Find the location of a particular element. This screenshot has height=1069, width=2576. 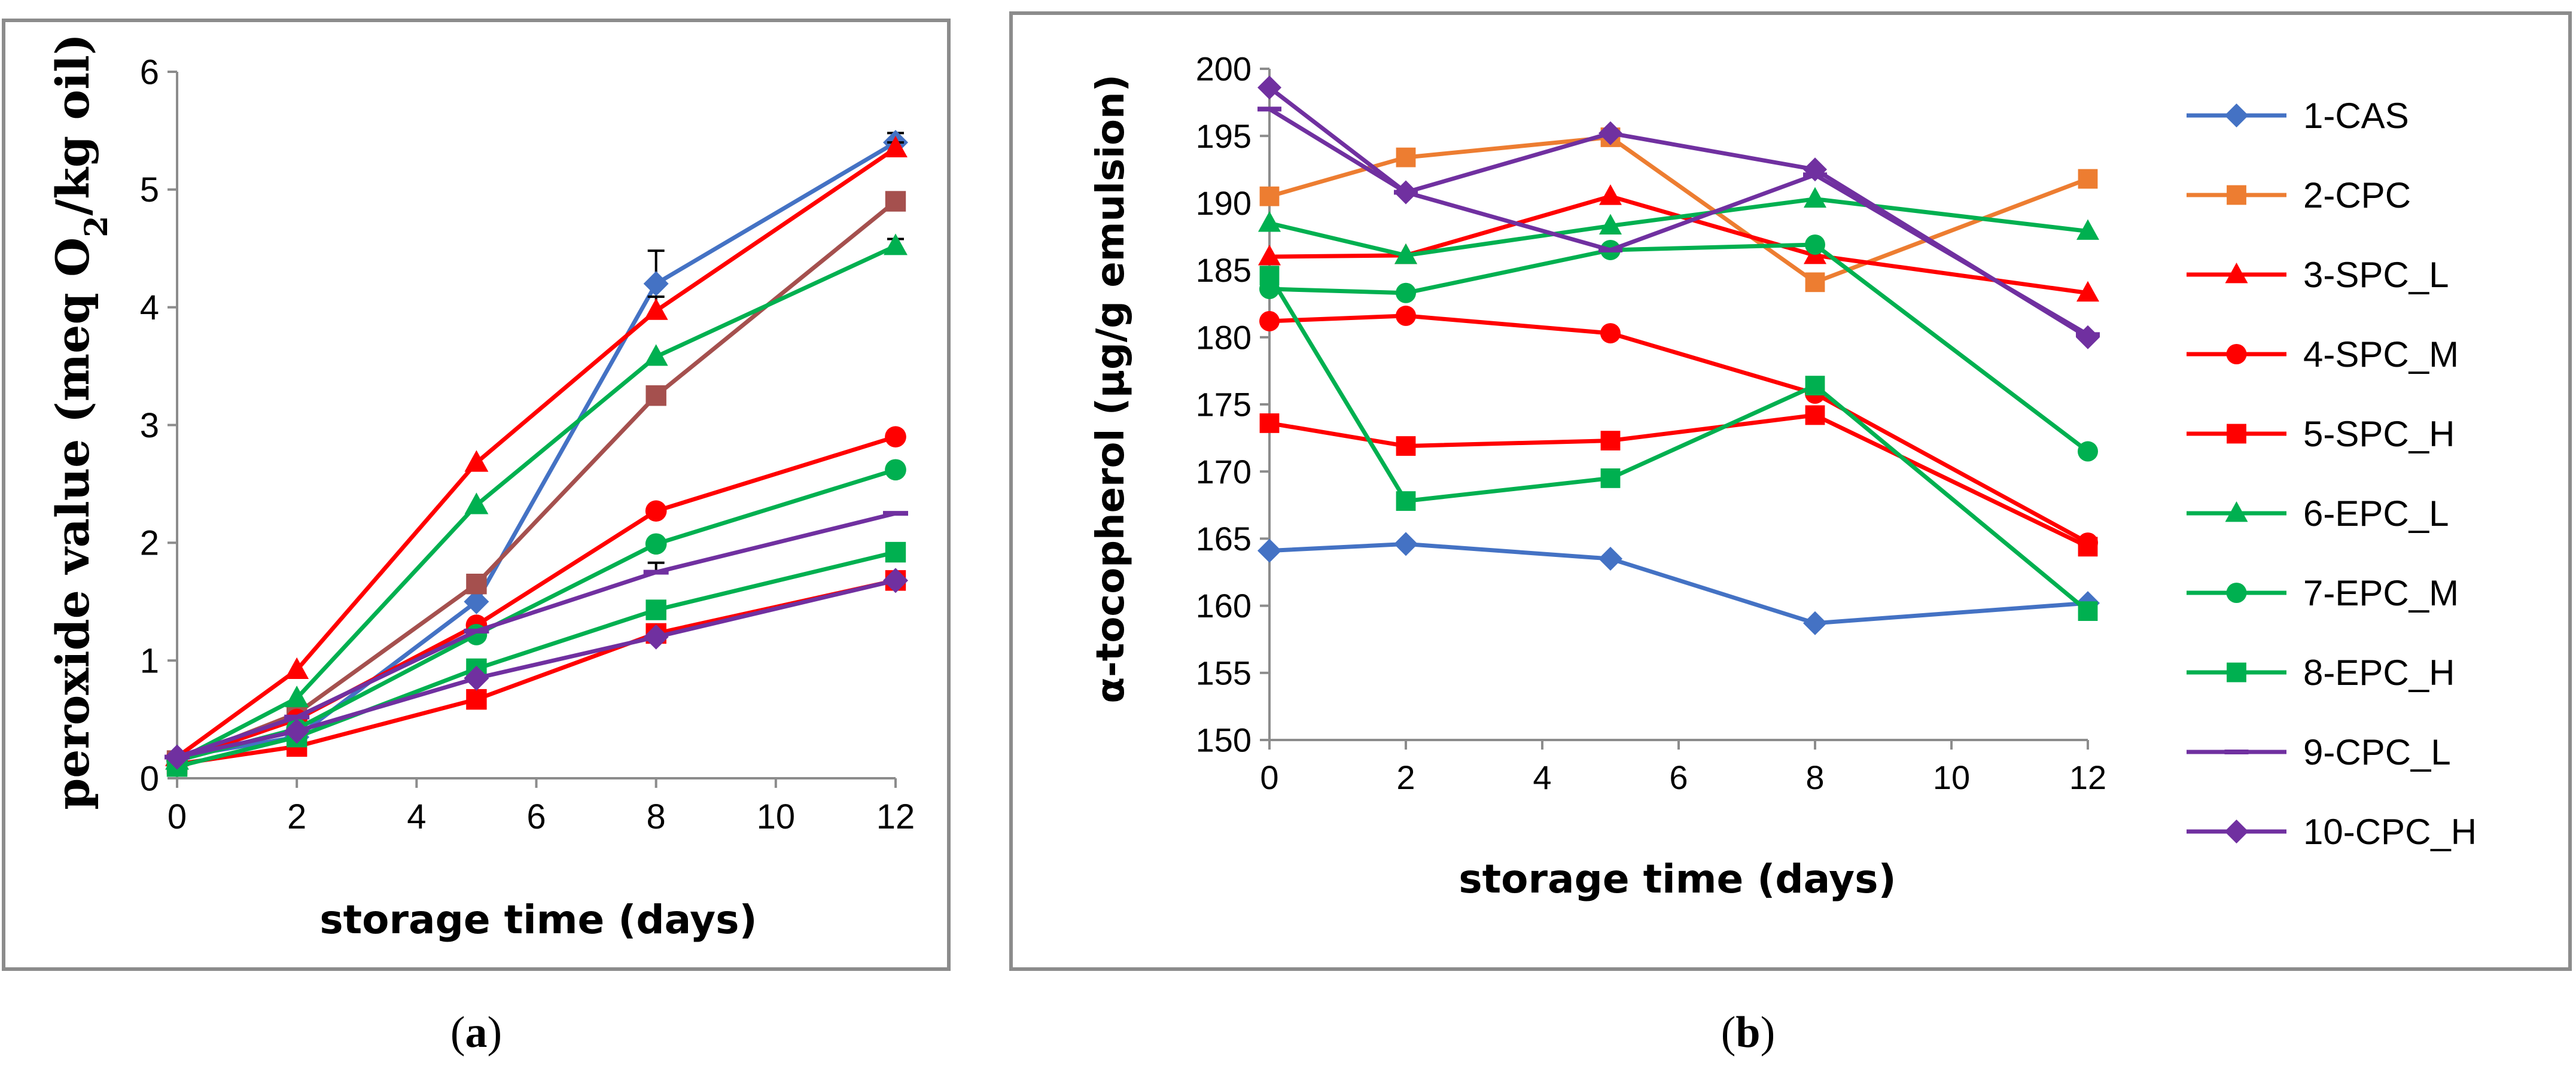

y-tick-label: 190 is located at coordinates (1224, 203).